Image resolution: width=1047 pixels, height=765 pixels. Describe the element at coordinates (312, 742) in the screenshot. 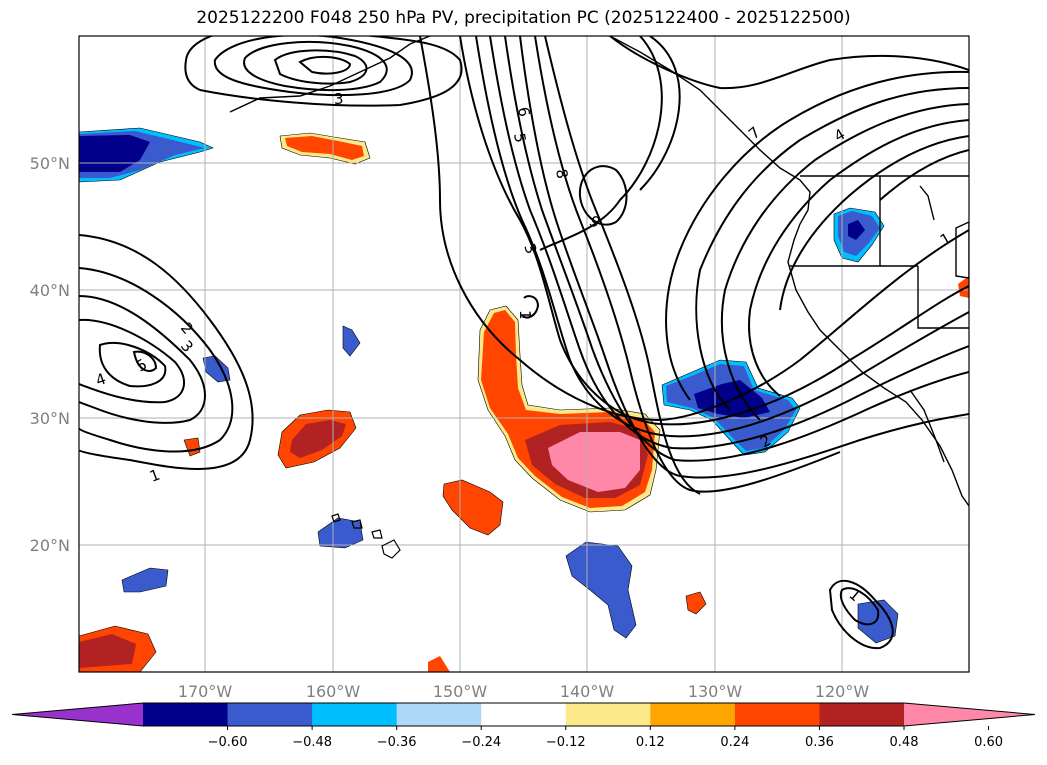

I see `colorbar-tick-label: −0.48` at that location.